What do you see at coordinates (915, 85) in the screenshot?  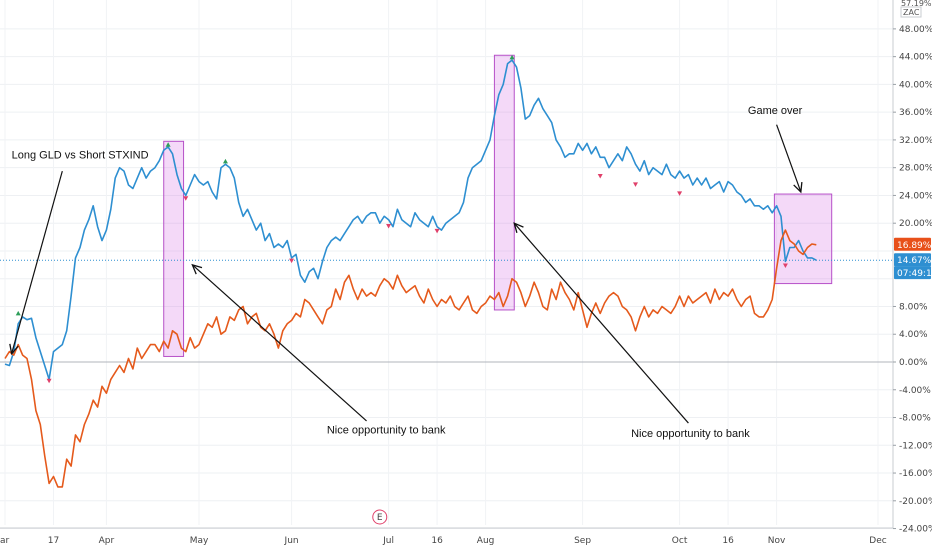 I see `y-tick-label: 40.00%` at bounding box center [915, 85].